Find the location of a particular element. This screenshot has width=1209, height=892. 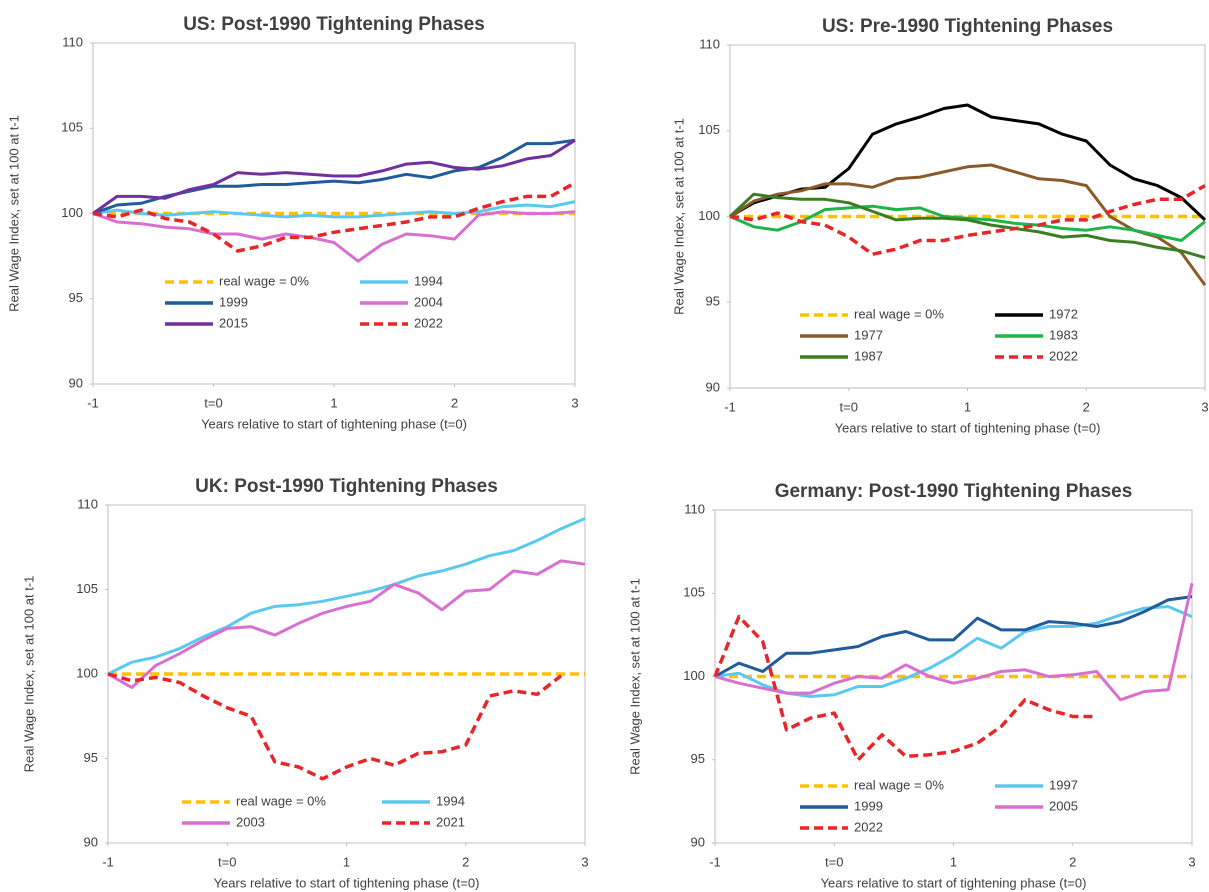

legend-label: 1987 is located at coordinates (868, 355).